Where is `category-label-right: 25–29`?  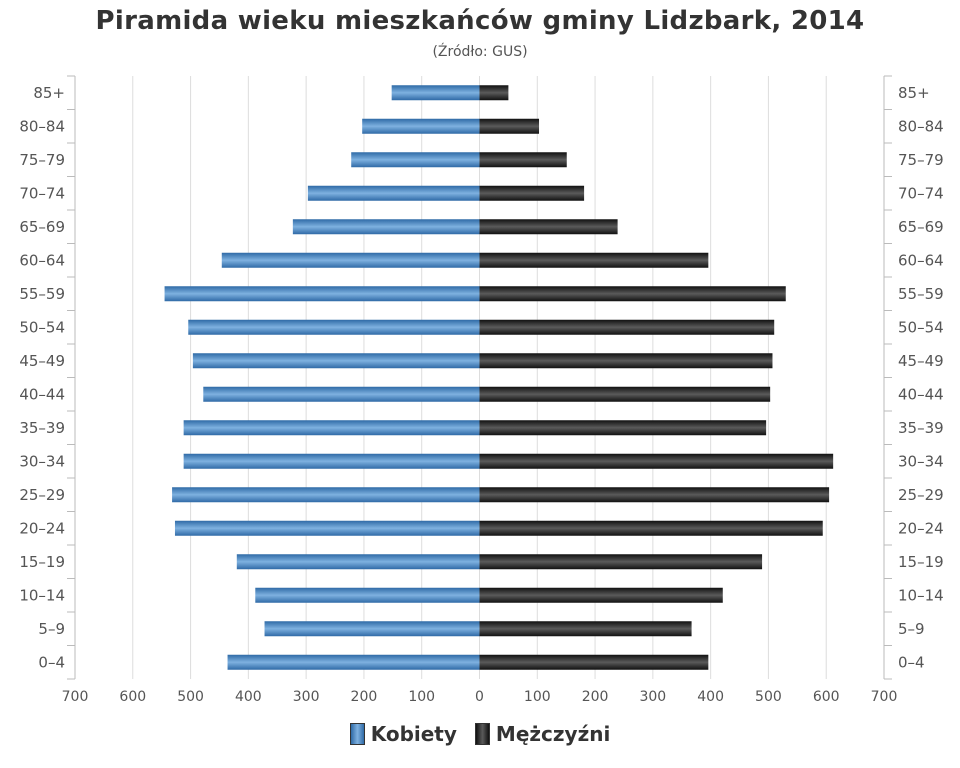 category-label-right: 25–29 is located at coordinates (921, 495).